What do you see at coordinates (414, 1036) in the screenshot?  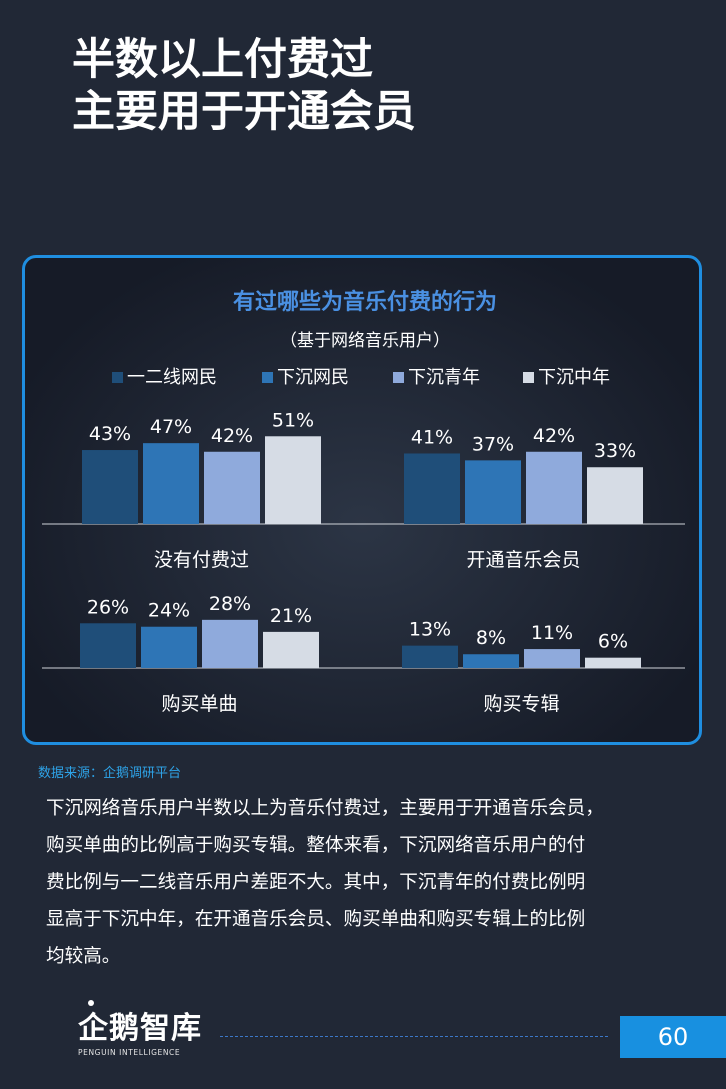 I see `footer-divider` at bounding box center [414, 1036].